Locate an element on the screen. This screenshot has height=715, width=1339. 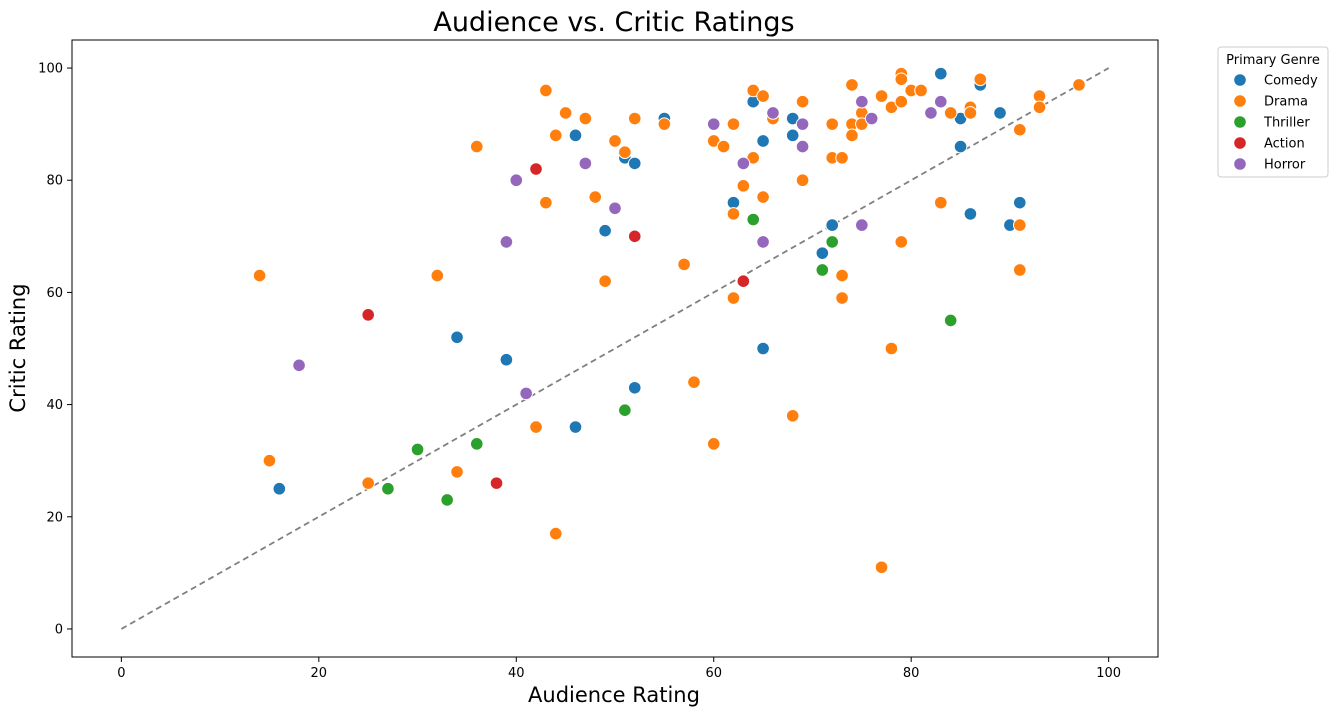
chart-title: Audience vs. Critic Ratings is located at coordinates (613, 22).